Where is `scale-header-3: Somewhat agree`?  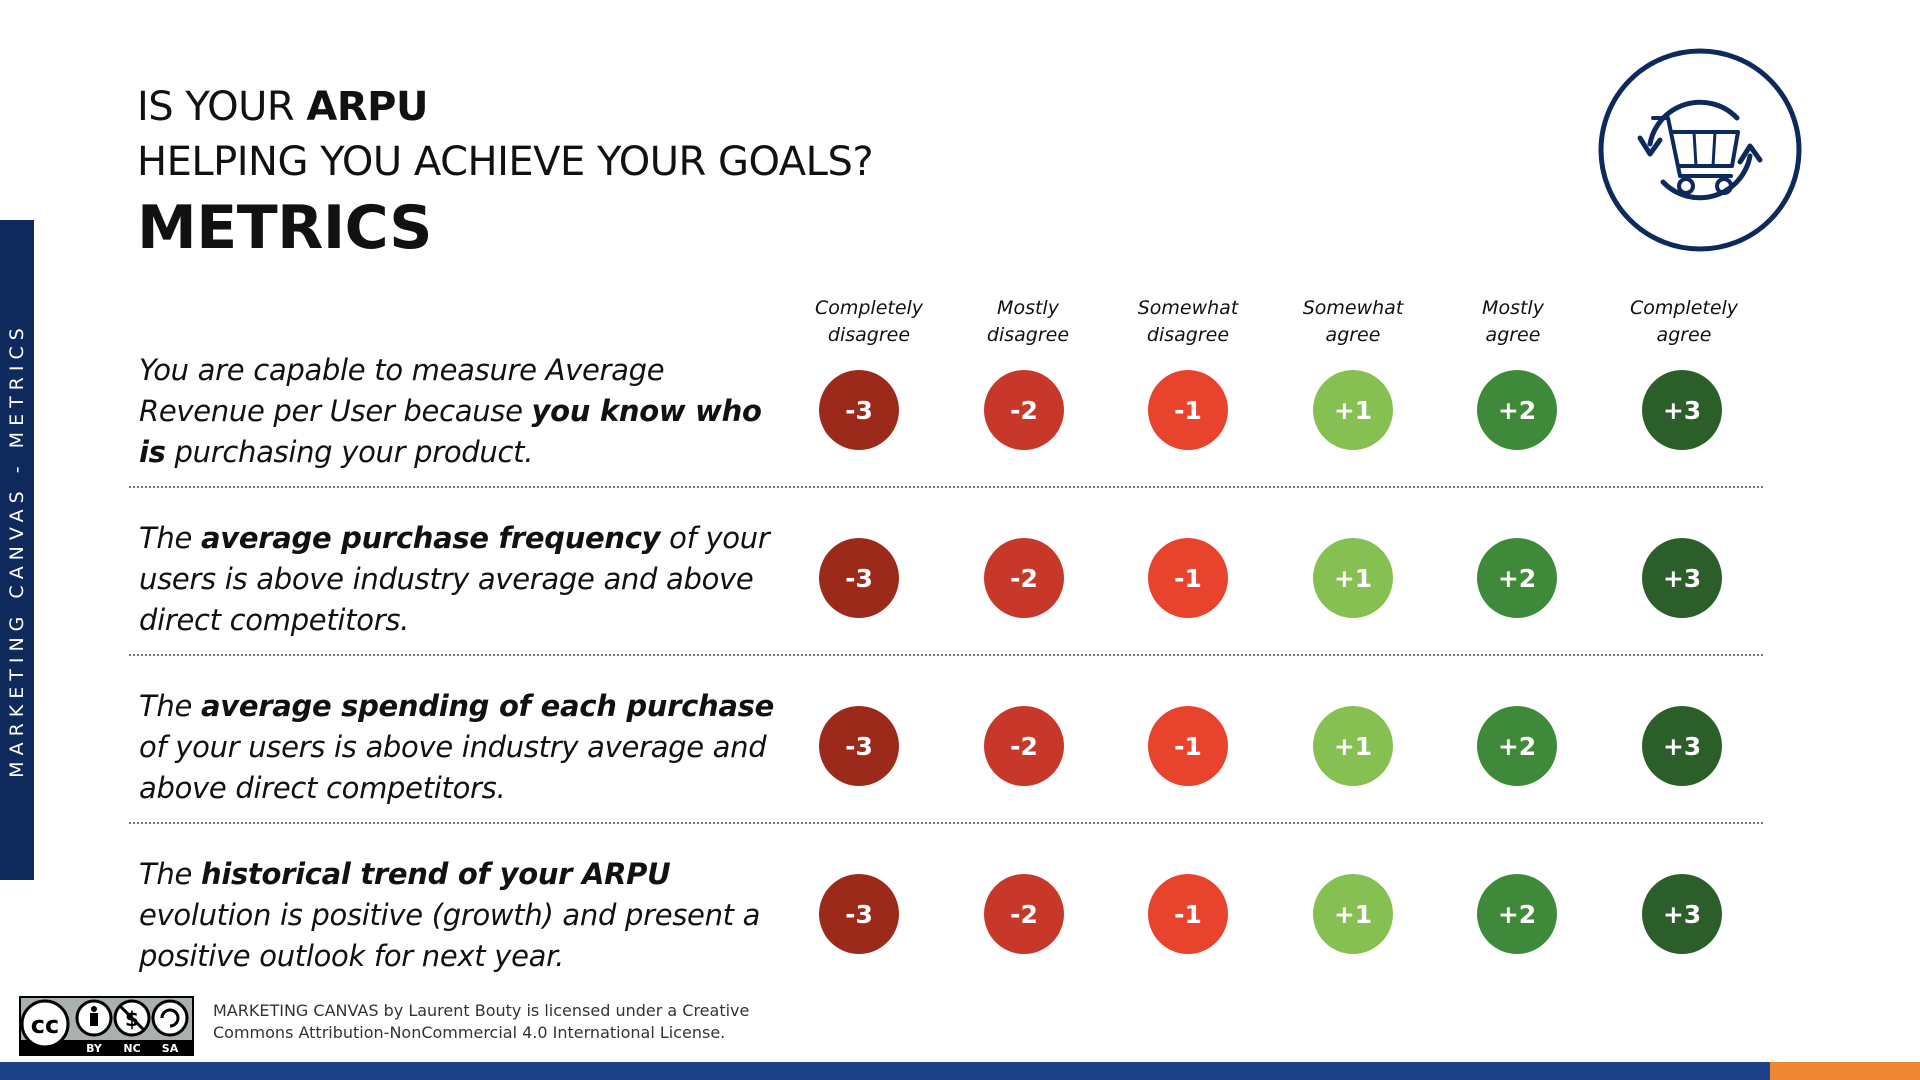 scale-header-3: Somewhat agree is located at coordinates (1353, 322).